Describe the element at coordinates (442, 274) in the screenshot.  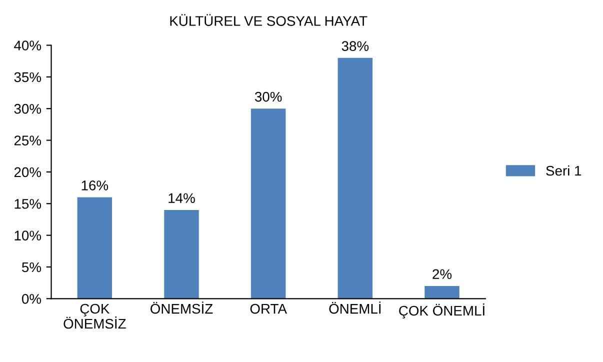
I see `text: 2%` at that location.